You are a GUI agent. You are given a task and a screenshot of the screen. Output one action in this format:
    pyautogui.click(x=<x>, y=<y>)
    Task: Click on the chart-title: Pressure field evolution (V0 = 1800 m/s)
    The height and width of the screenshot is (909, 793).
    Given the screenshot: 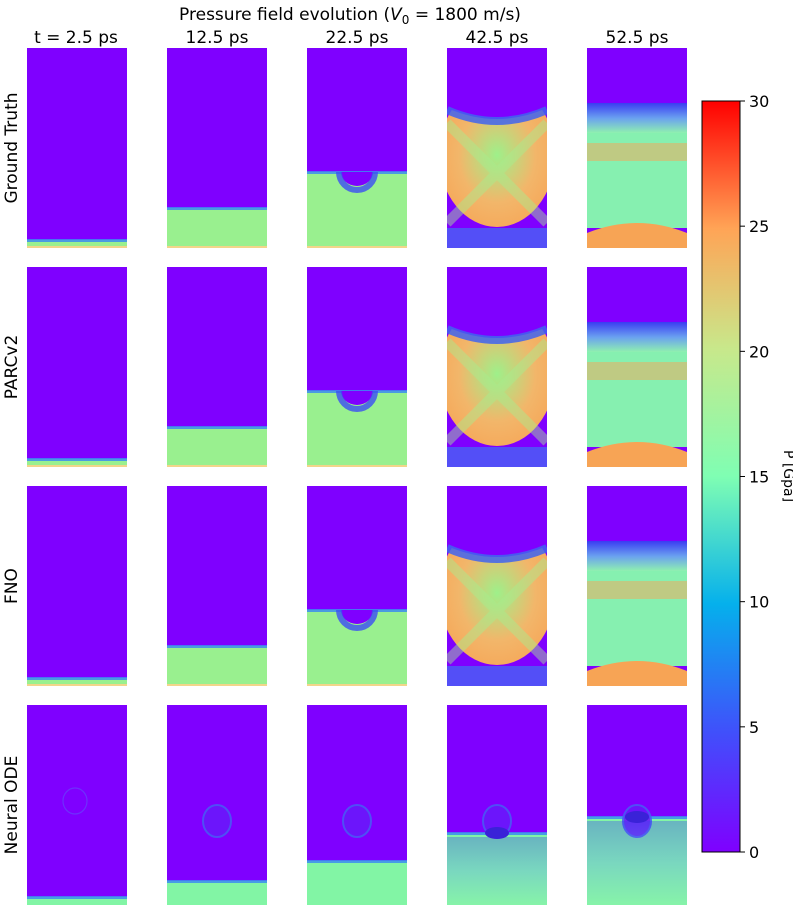 What is the action you would take?
    pyautogui.click(x=350, y=16)
    